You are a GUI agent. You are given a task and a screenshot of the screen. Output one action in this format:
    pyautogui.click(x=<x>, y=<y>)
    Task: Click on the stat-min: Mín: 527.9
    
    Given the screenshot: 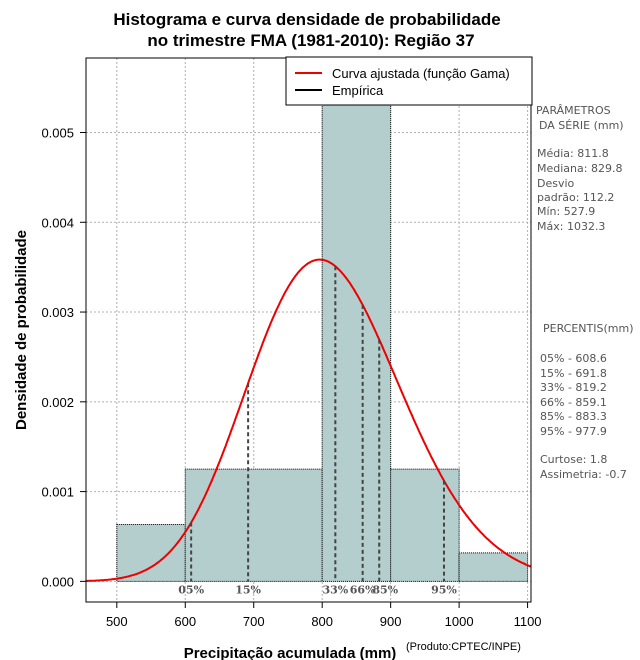 What is the action you would take?
    pyautogui.click(x=566, y=211)
    